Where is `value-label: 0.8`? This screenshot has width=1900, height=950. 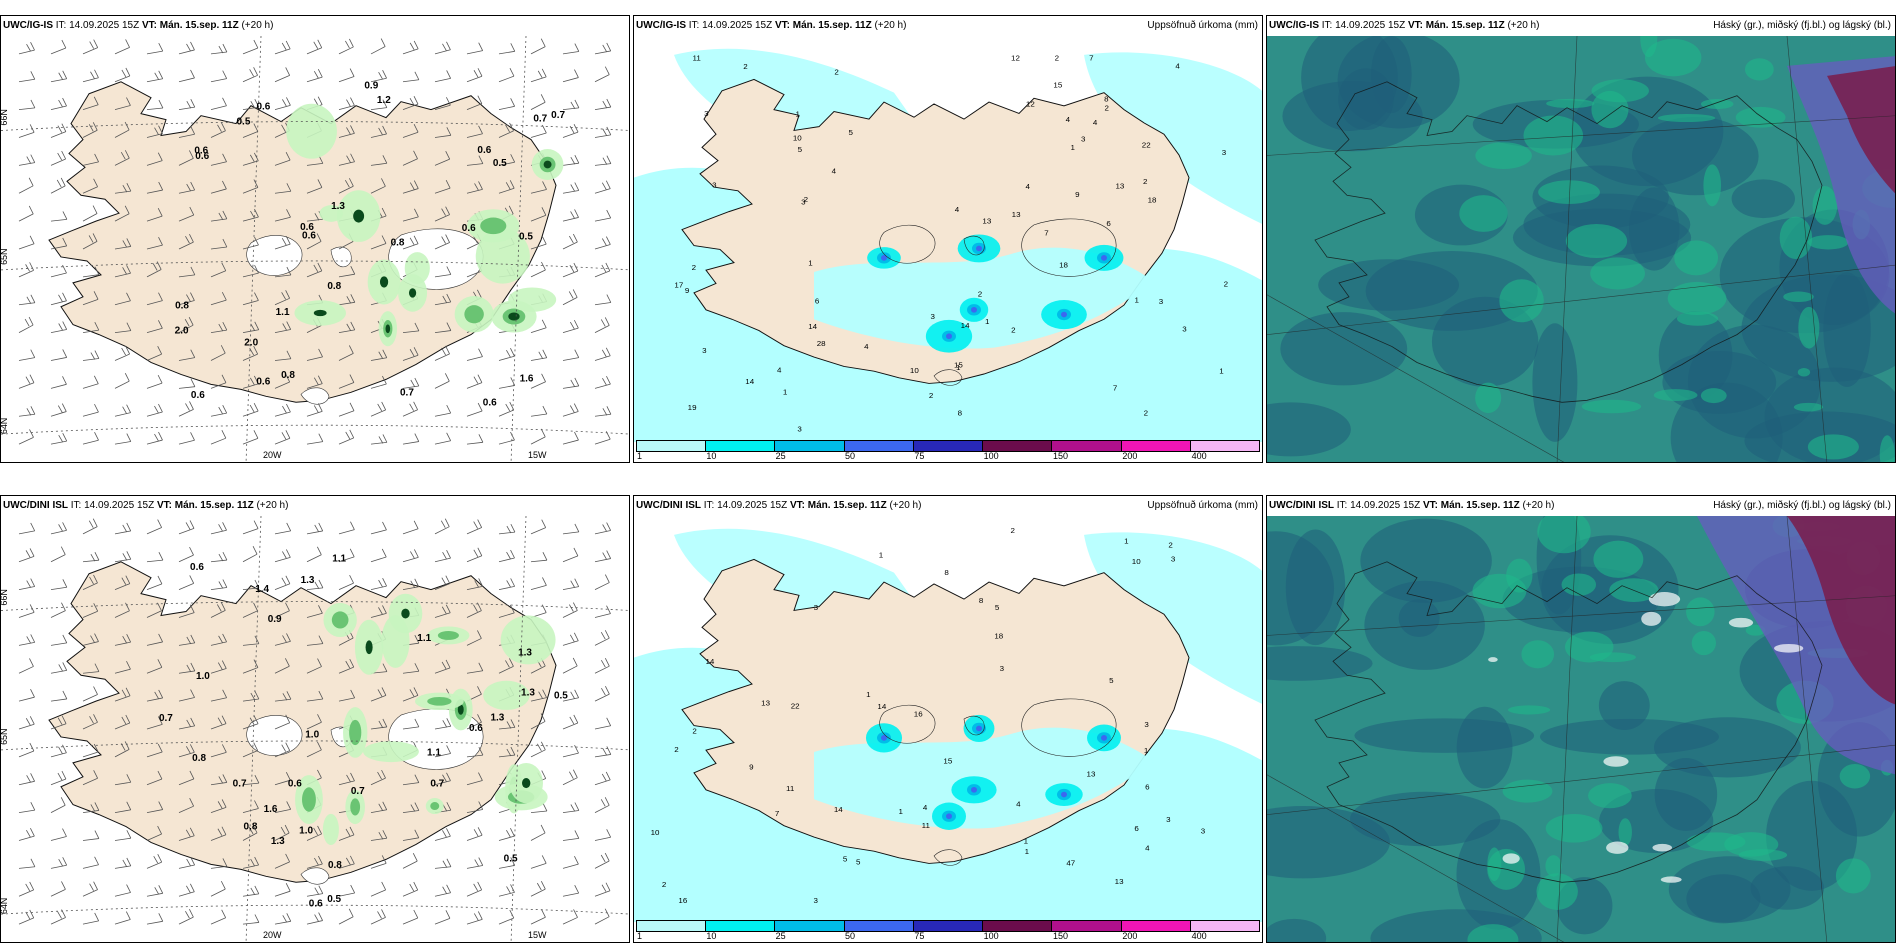
value-label: 0.8 is located at coordinates (398, 242).